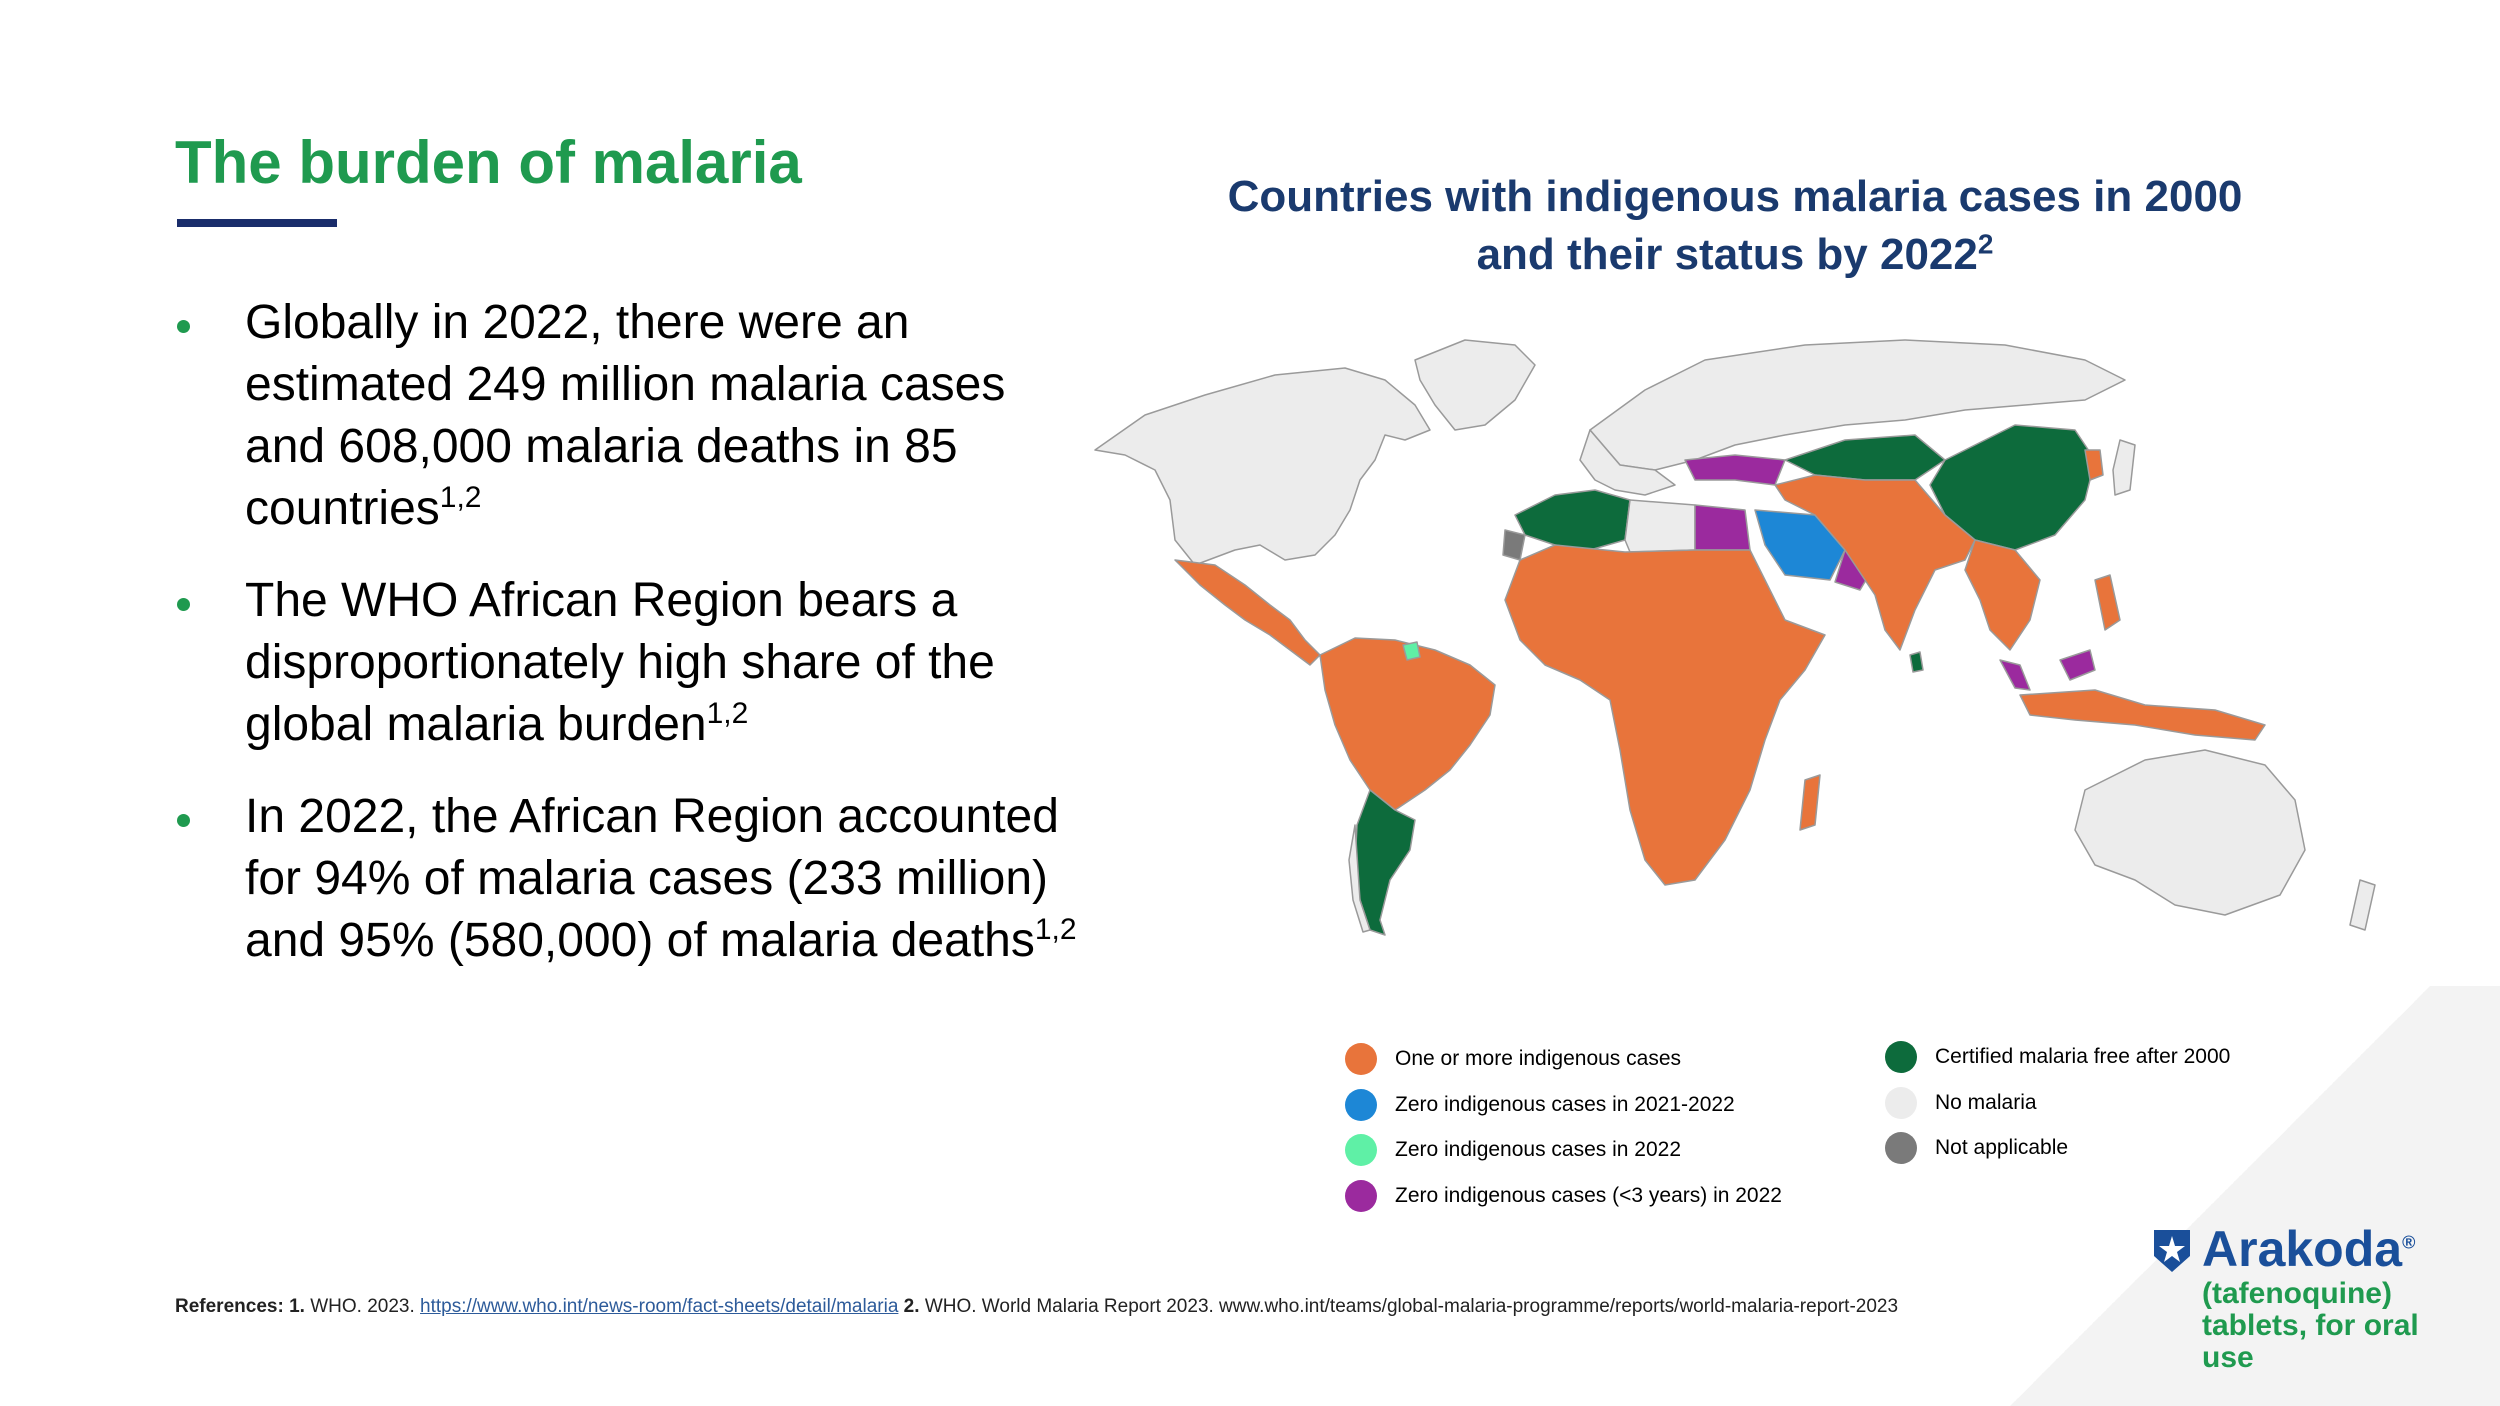  Describe the element at coordinates (1361, 1196) in the screenshot. I see `legend-swatch-purple` at that location.